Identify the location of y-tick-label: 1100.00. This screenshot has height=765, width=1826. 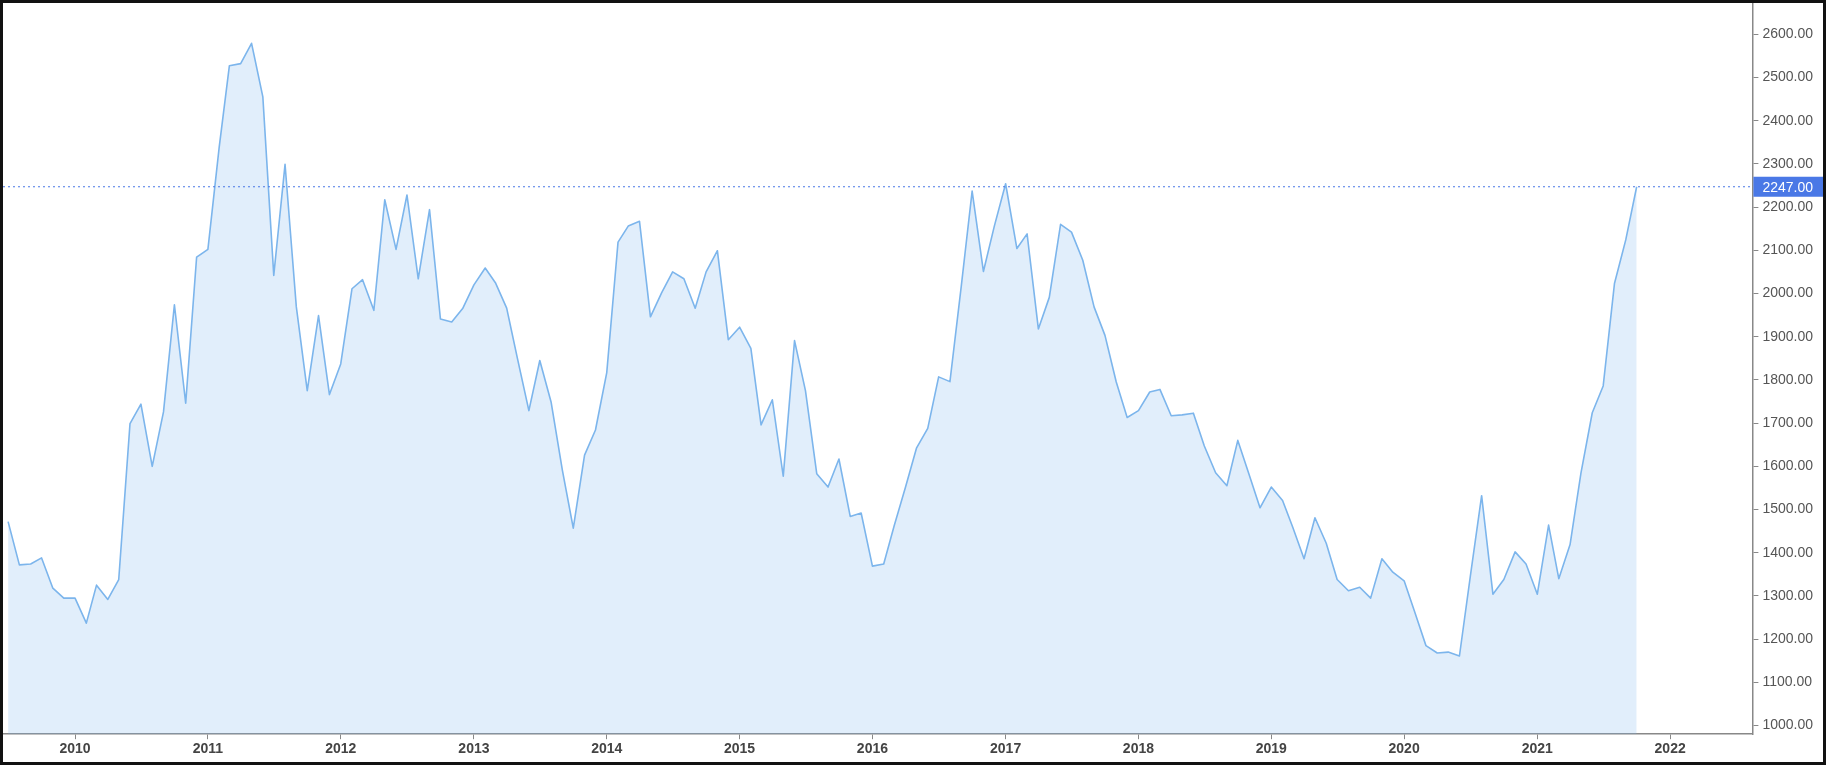
(1787, 681).